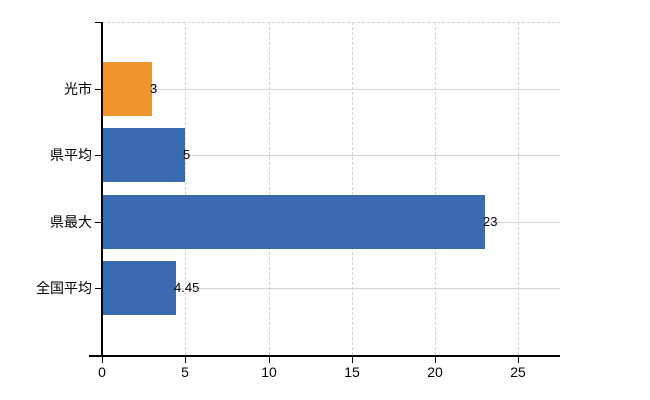 The height and width of the screenshot is (400, 650). I want to click on bar-value-label: 4.45, so click(187, 287).